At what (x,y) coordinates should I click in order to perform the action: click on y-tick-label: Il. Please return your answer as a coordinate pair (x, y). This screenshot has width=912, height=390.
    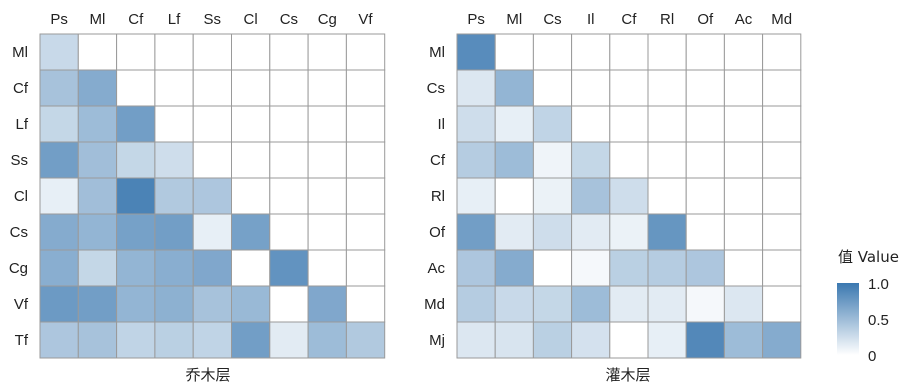
    Looking at the image, I should click on (442, 124).